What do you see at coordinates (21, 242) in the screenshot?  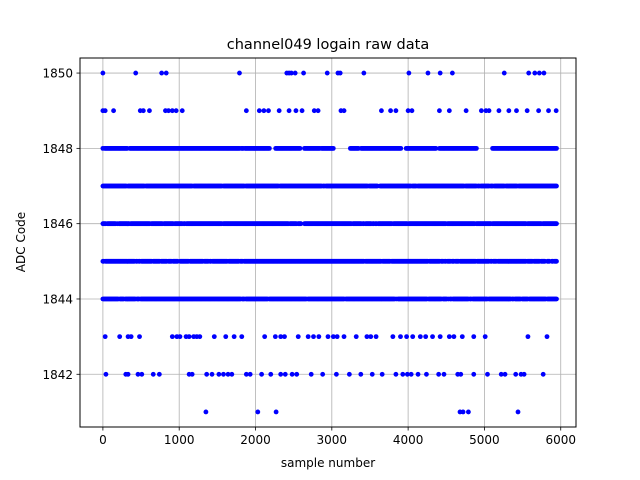 I see `y-axis-label: ADC Code` at bounding box center [21, 242].